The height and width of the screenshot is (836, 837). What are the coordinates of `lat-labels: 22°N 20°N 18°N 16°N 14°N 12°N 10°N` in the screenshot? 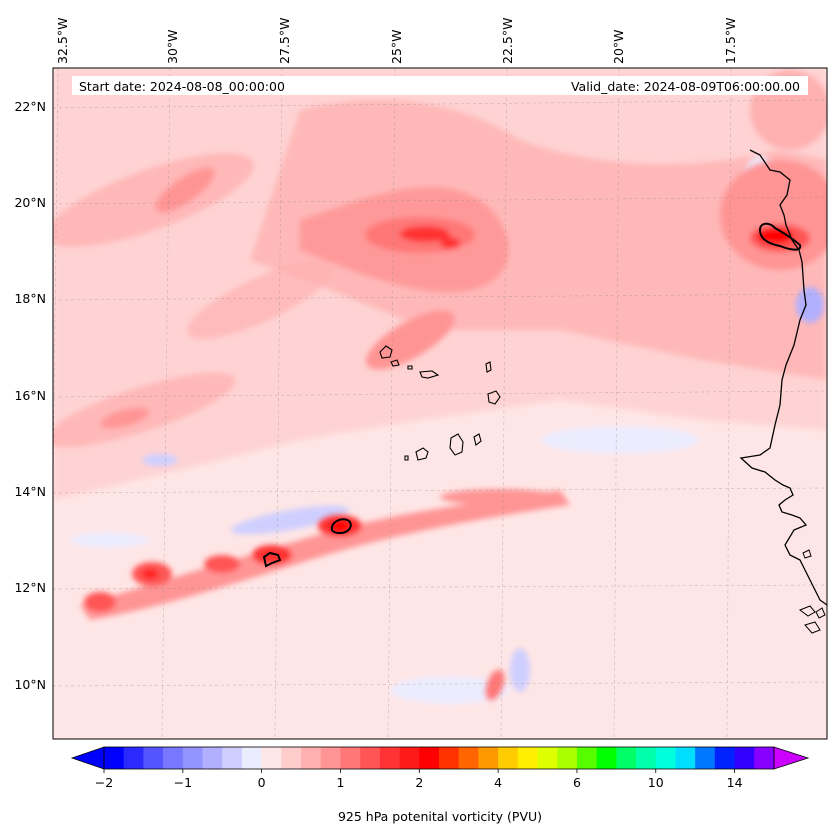 It's located at (30, 395).